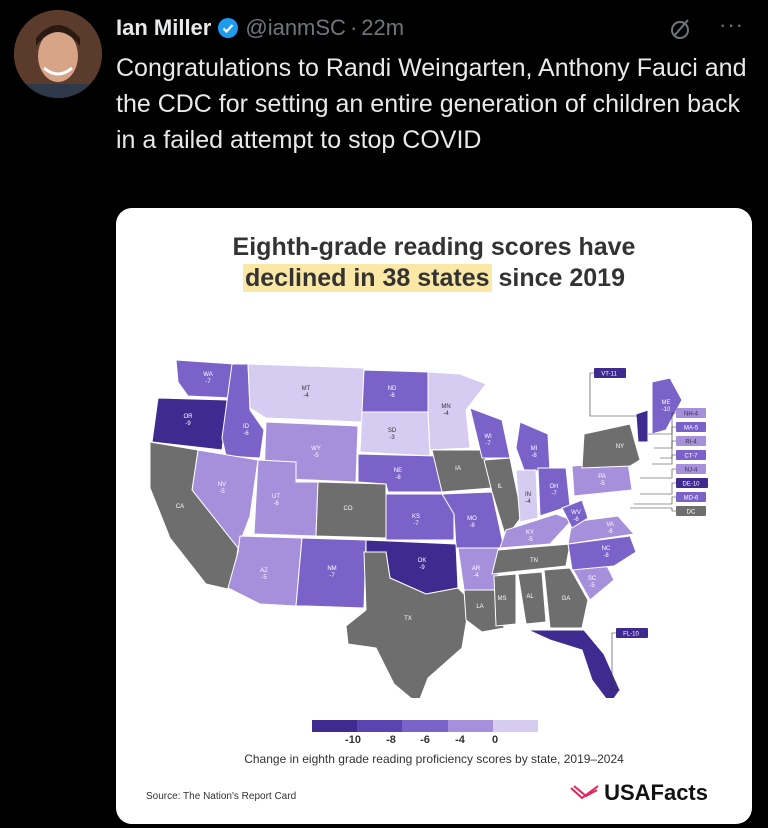 The height and width of the screenshot is (828, 768). What do you see at coordinates (666, 403) in the screenshot?
I see `state-label-me: ME` at bounding box center [666, 403].